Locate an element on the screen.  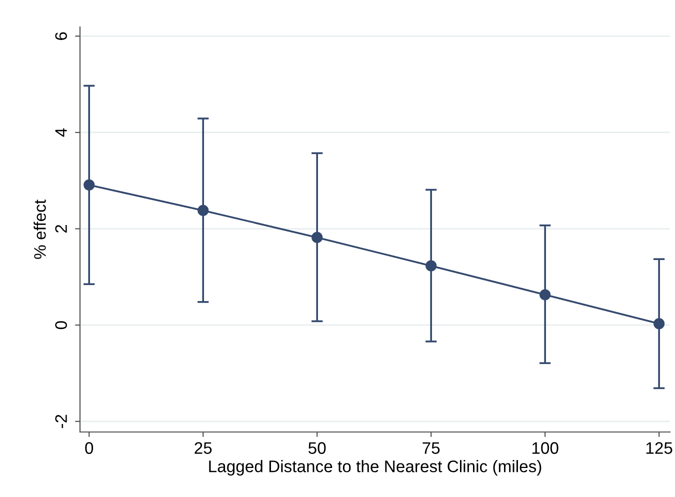
y-tick-label: 0 is located at coordinates (61, 325).